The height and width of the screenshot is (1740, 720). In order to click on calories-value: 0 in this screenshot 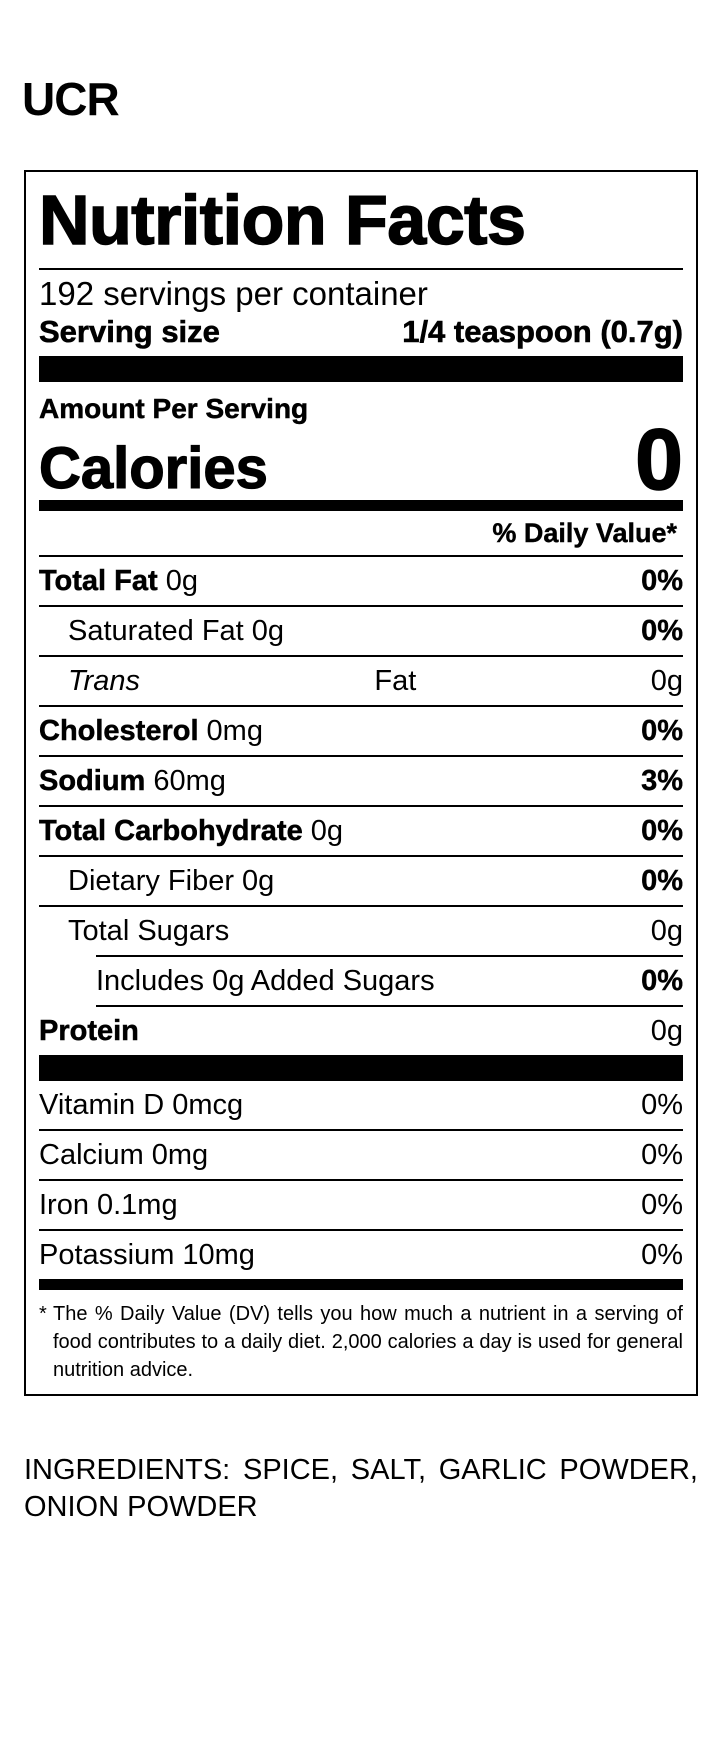, I will do `click(658, 460)`.